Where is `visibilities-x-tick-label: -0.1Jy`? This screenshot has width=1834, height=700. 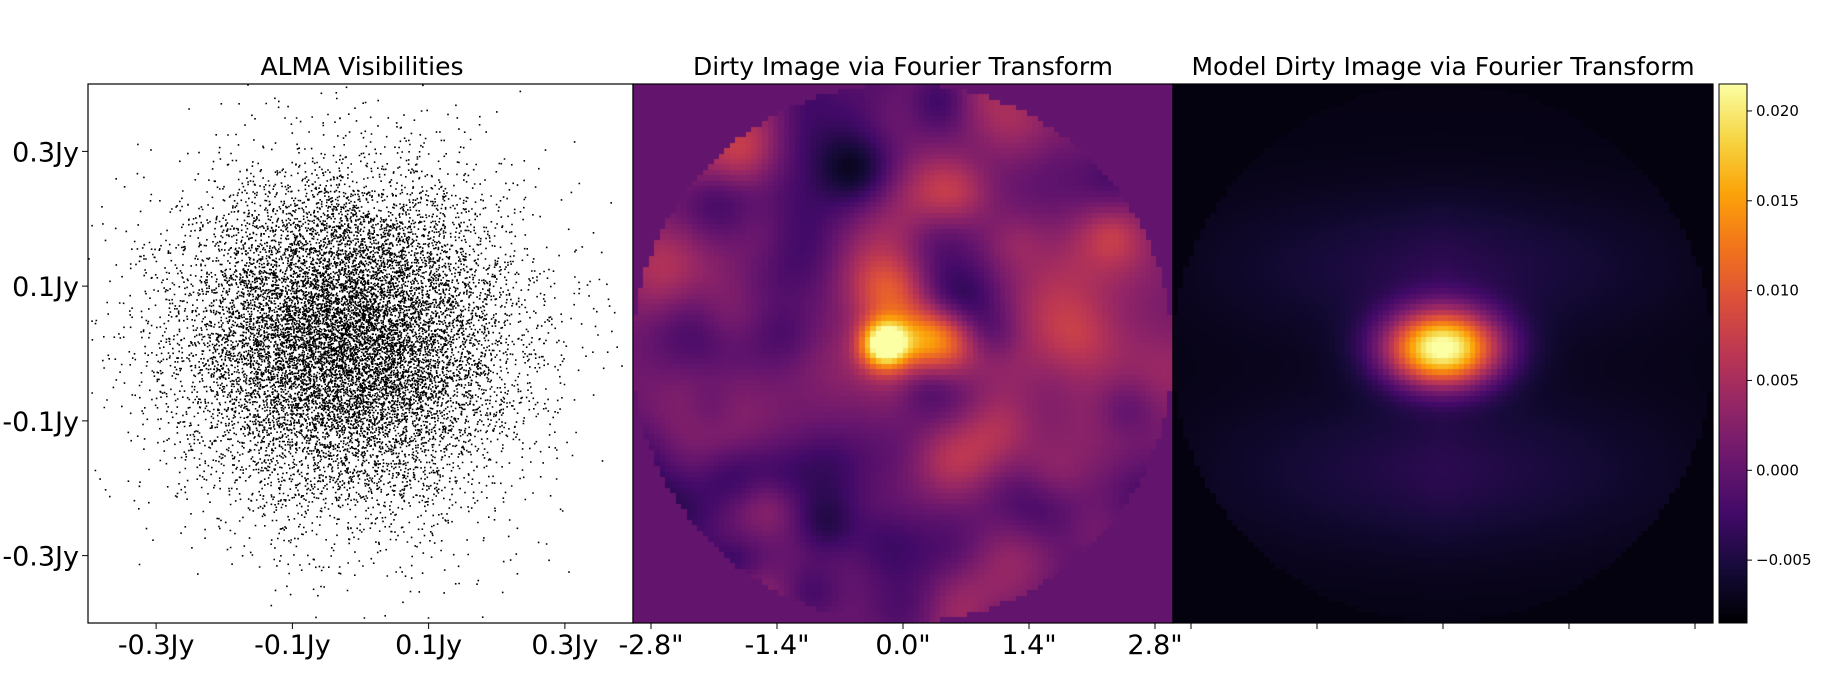
visibilities-x-tick-label: -0.1Jy is located at coordinates (292, 645).